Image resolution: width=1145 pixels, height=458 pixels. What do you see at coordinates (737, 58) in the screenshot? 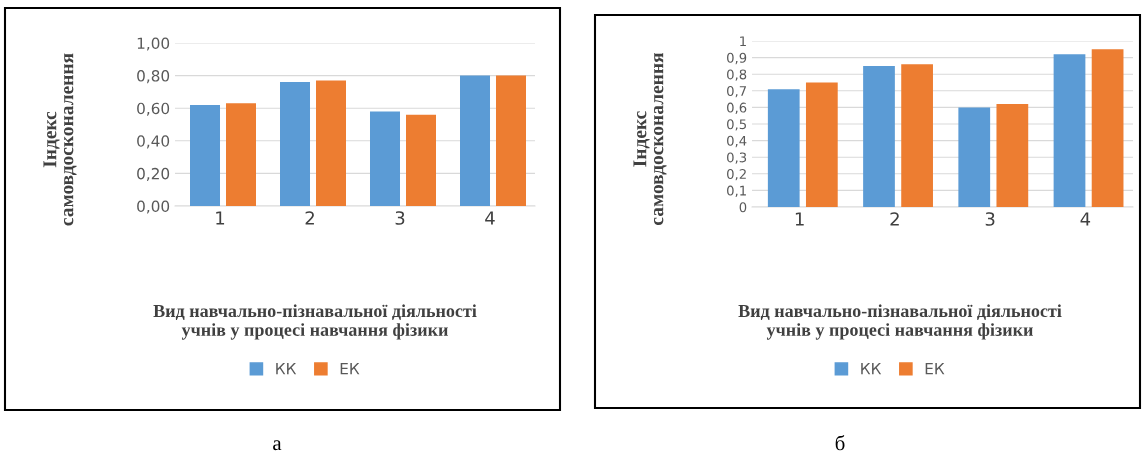
I see `y-tick-label: 0,9` at bounding box center [737, 58].